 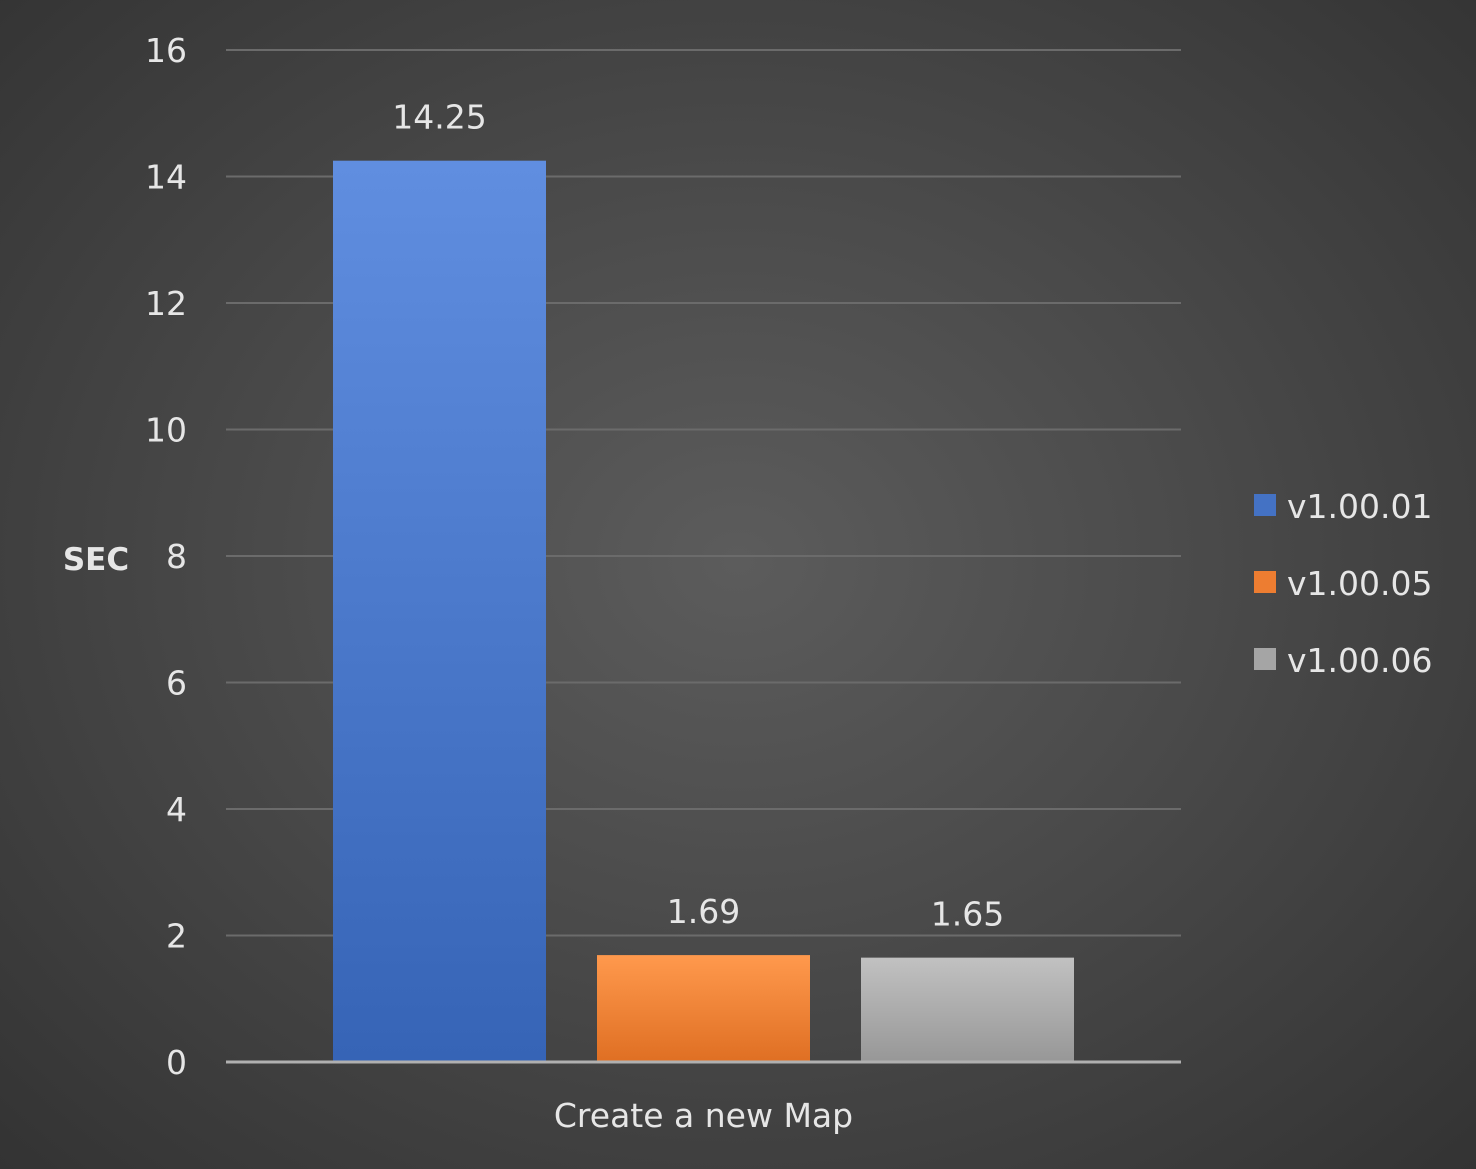 What do you see at coordinates (176, 556) in the screenshot?
I see `y-tick-label: 8` at bounding box center [176, 556].